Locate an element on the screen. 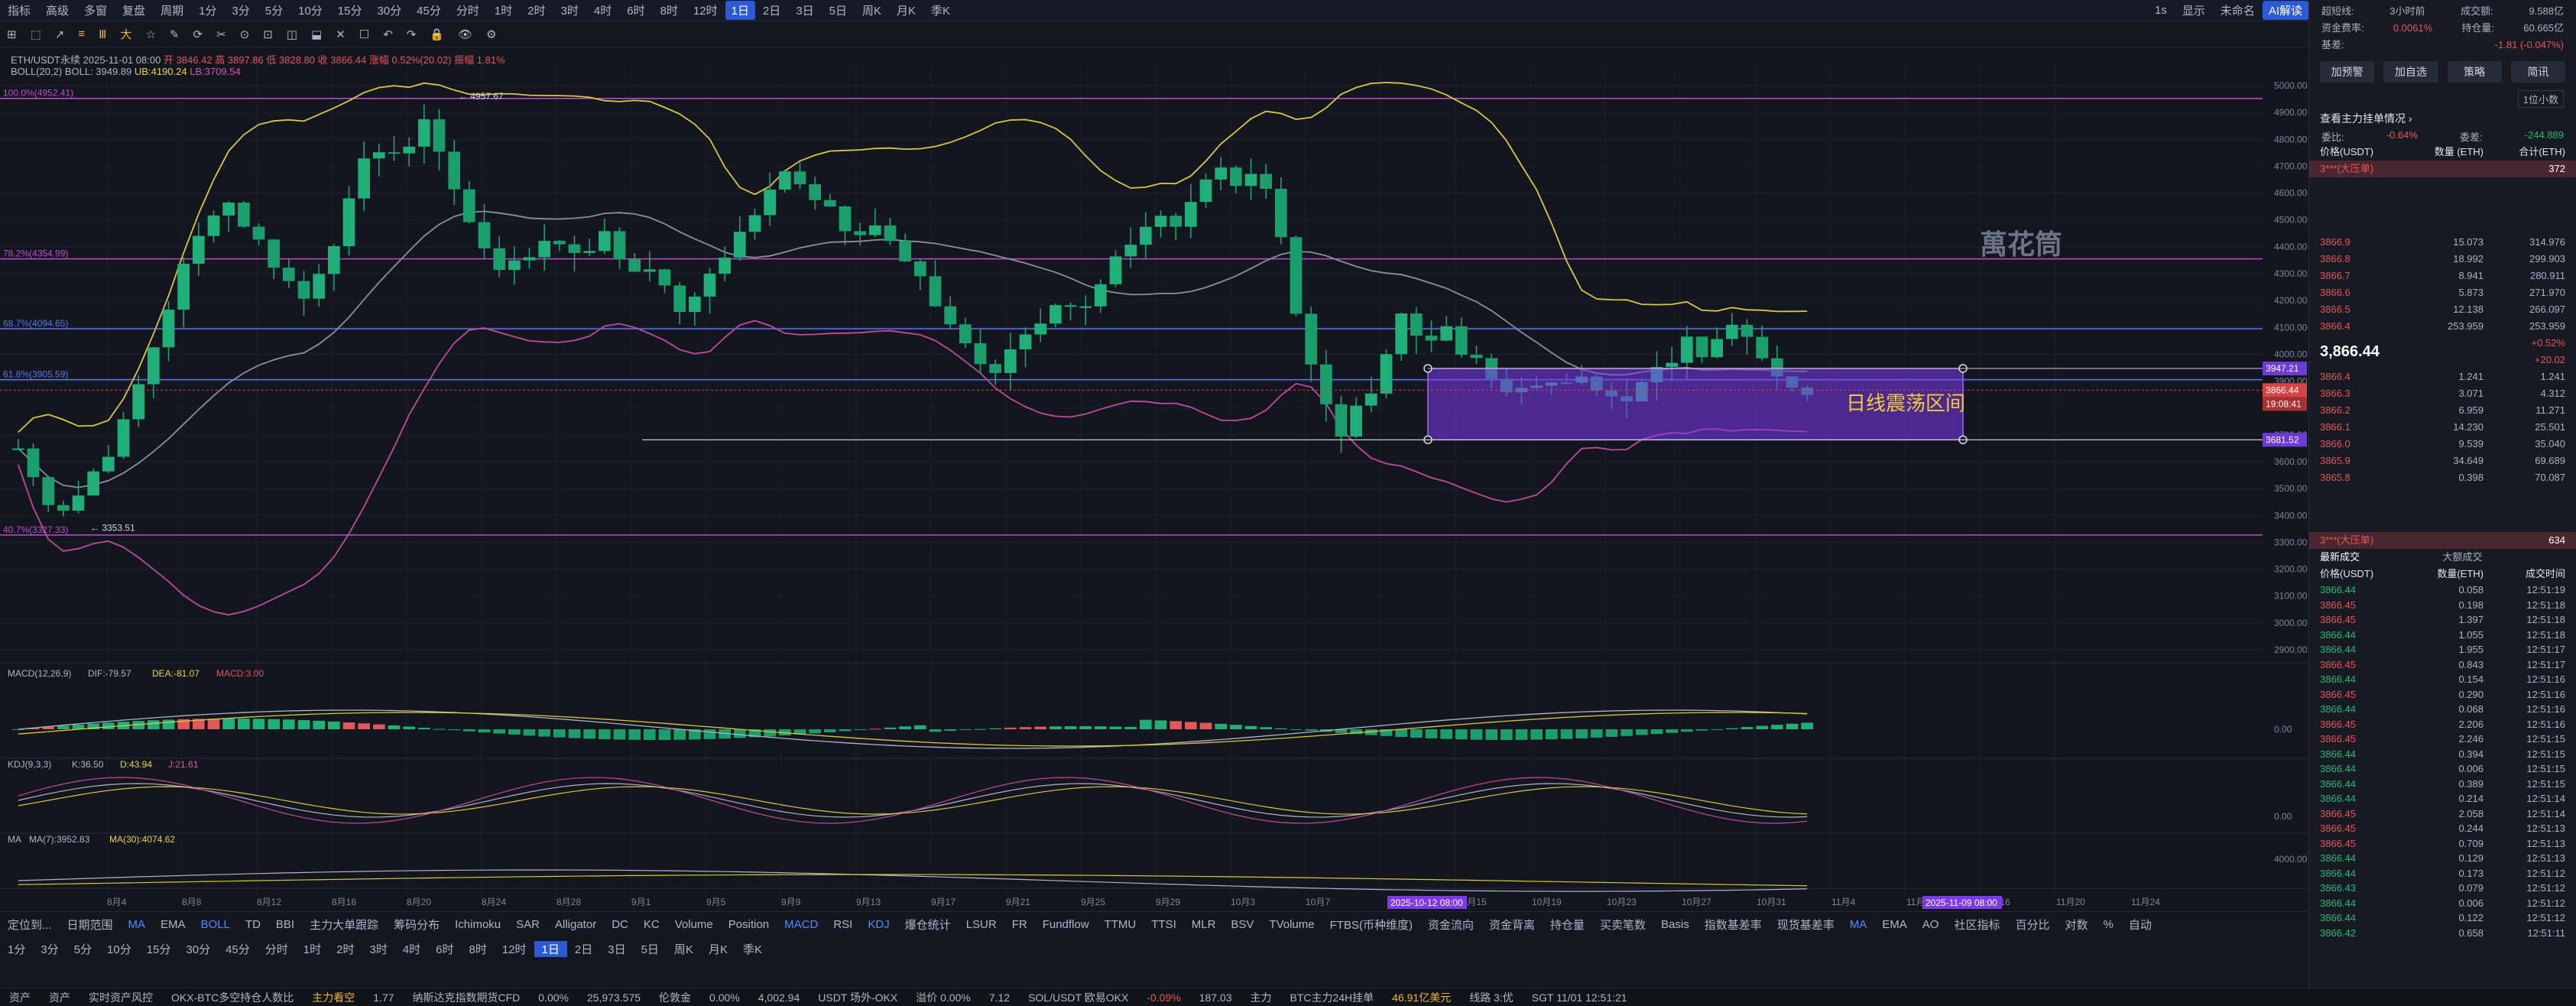  indicator-32: 买卖笔数 is located at coordinates (1623, 925).